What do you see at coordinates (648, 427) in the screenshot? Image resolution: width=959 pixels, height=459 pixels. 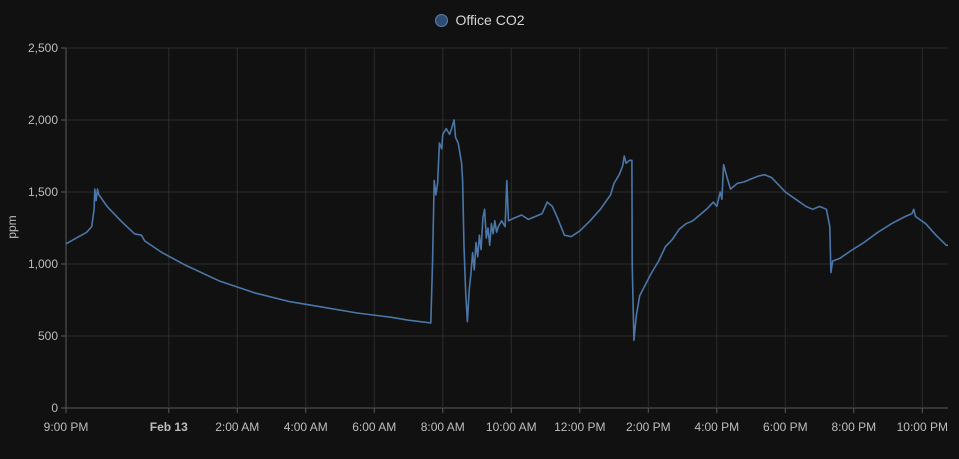 I see `x-tick-label: 2:00 PM` at bounding box center [648, 427].